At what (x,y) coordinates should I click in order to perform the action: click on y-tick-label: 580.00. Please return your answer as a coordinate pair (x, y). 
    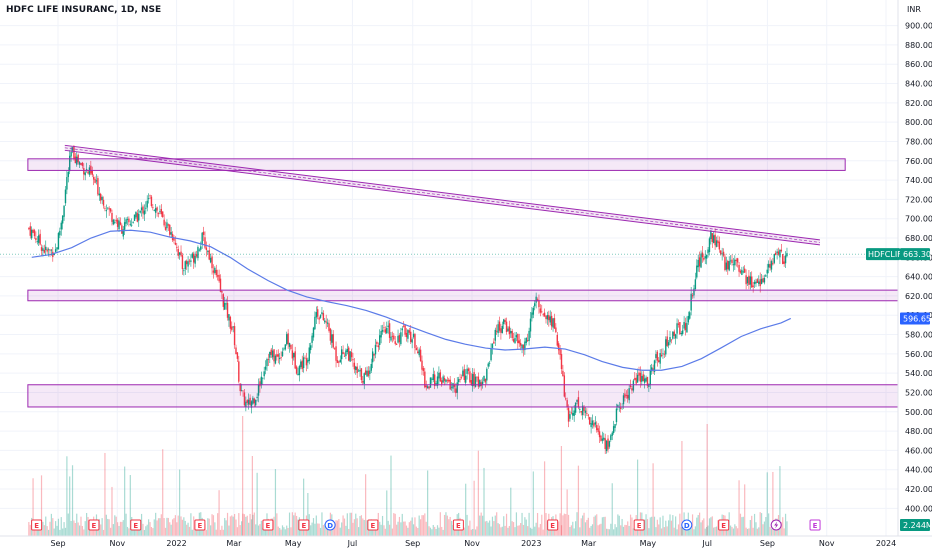
    Looking at the image, I should click on (918, 335).